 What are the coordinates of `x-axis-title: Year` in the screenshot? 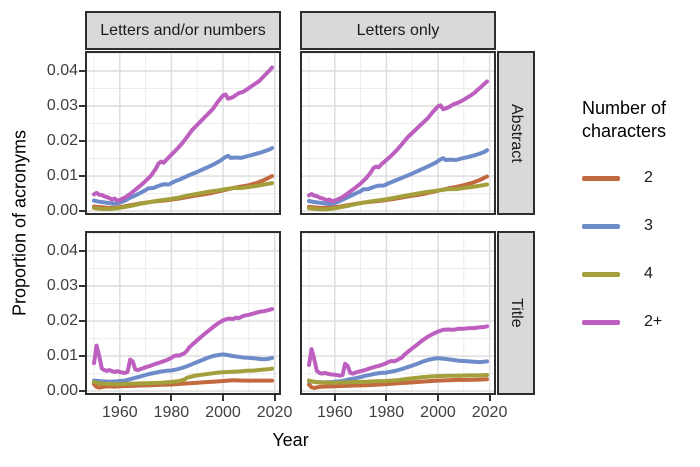 It's located at (290, 440).